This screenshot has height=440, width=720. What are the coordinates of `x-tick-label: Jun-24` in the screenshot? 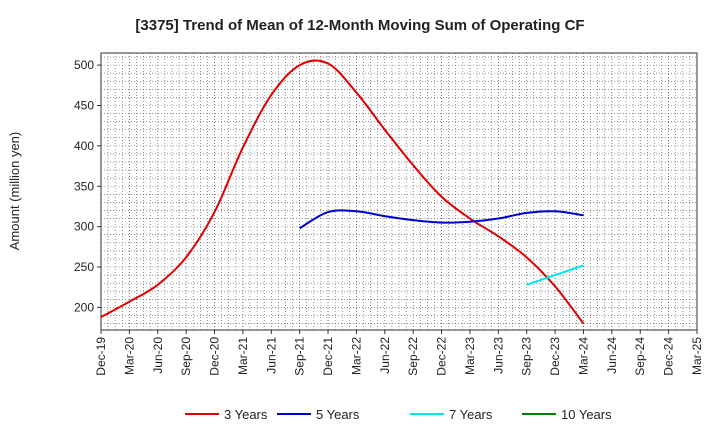 It's located at (612, 355).